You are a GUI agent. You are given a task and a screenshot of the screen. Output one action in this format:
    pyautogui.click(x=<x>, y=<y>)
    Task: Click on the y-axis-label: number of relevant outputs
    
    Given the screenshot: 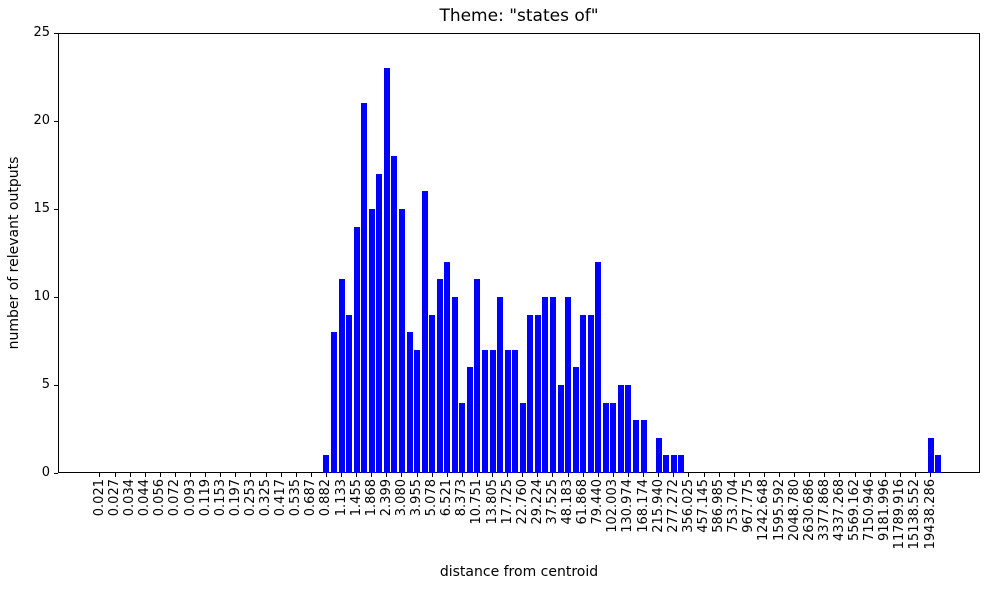 What is the action you would take?
    pyautogui.click(x=14, y=253)
    